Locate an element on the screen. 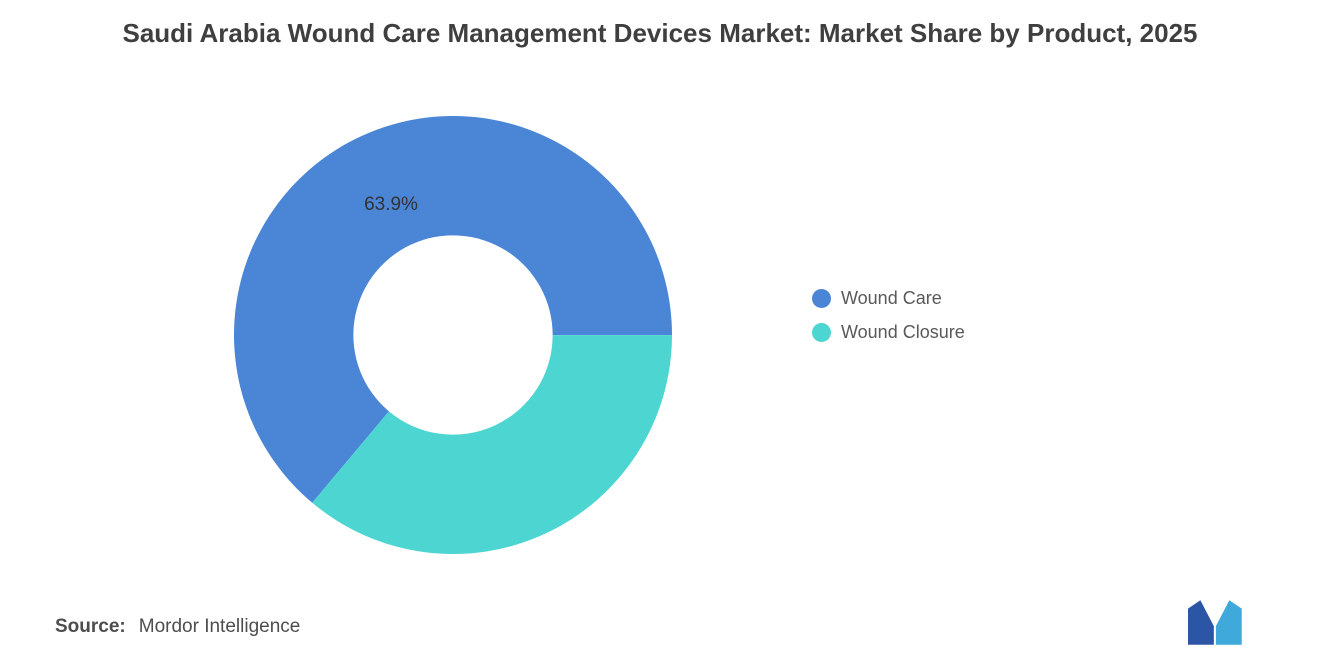 The width and height of the screenshot is (1320, 665). mordor-intelligence-logo is located at coordinates (1215, 622).